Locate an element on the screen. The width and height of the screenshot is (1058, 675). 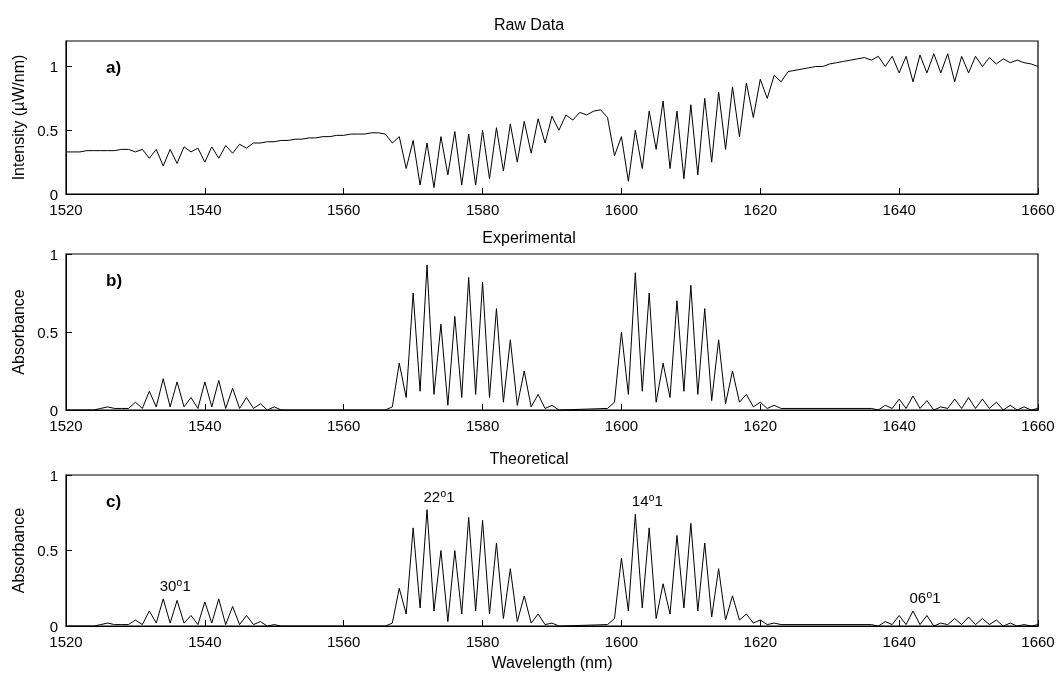
y-axis-title: Intensity (µW/nm) is located at coordinates (18, 117).